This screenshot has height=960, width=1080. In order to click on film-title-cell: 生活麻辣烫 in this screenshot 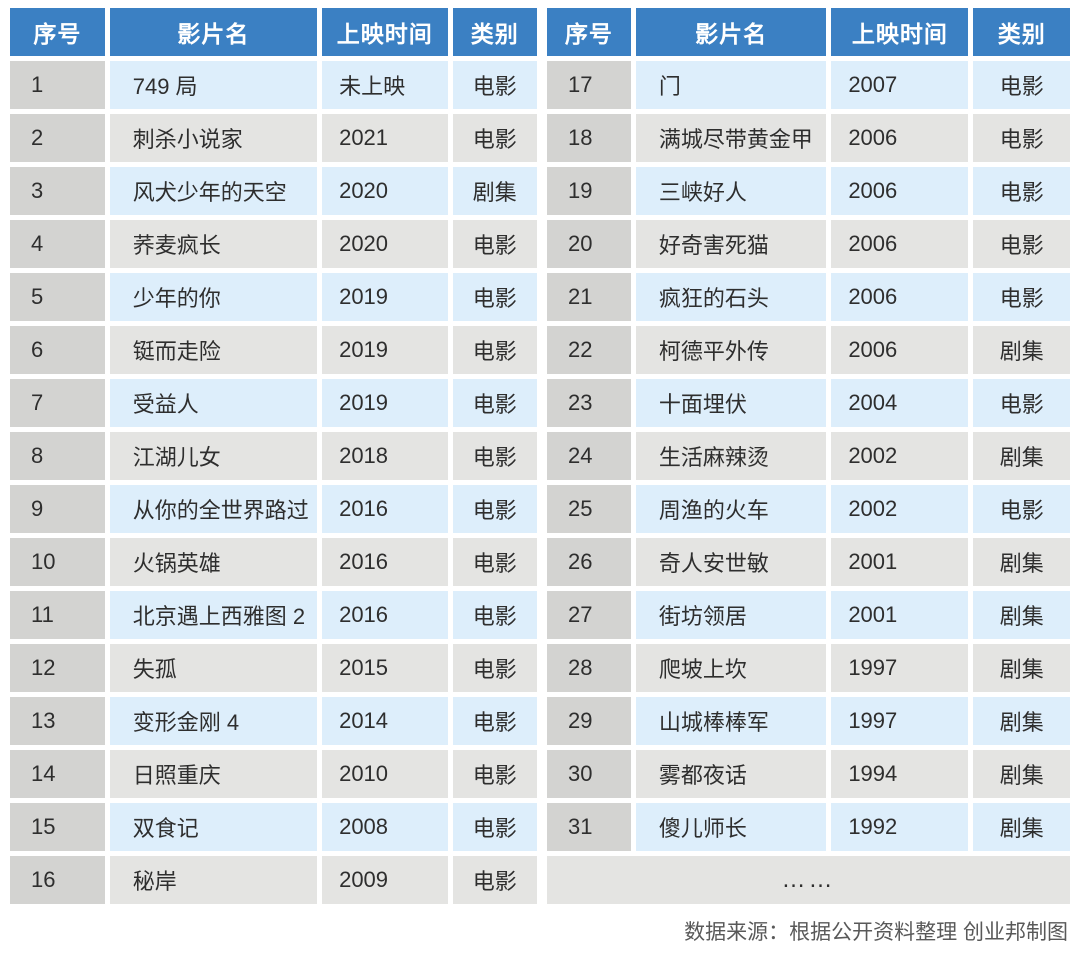, I will do `click(731, 456)`.